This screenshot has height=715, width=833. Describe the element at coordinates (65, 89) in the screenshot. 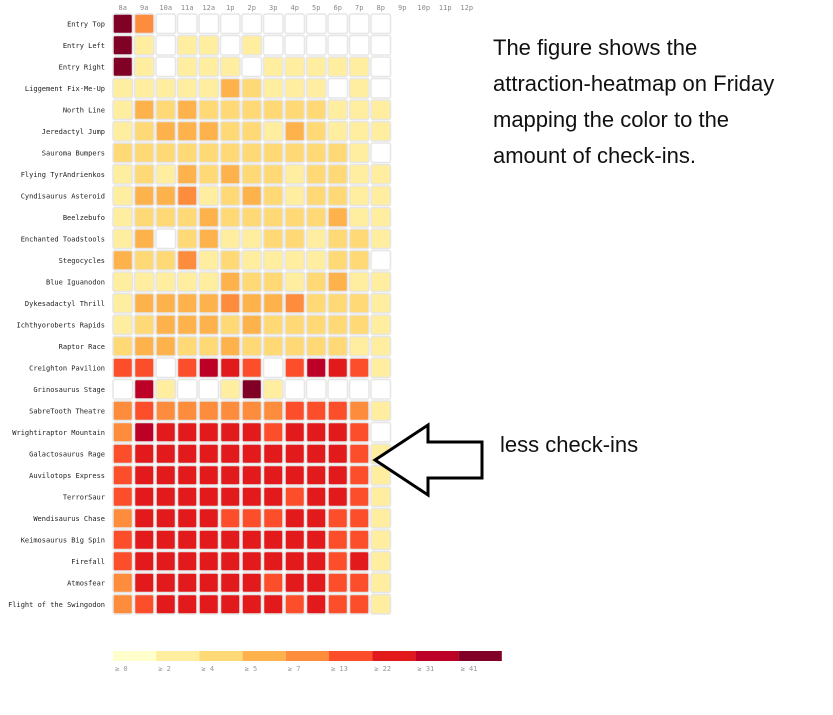

I see `row-label: Liggement Fix-Me-Up` at that location.